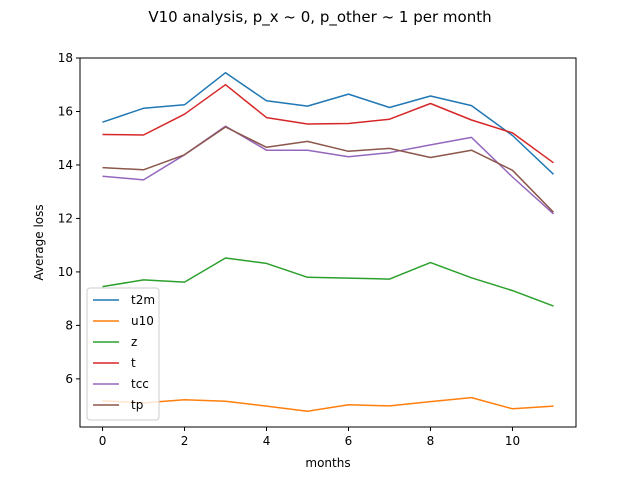 This screenshot has height=480, width=640. I want to click on series-line-tp, so click(328, 169).